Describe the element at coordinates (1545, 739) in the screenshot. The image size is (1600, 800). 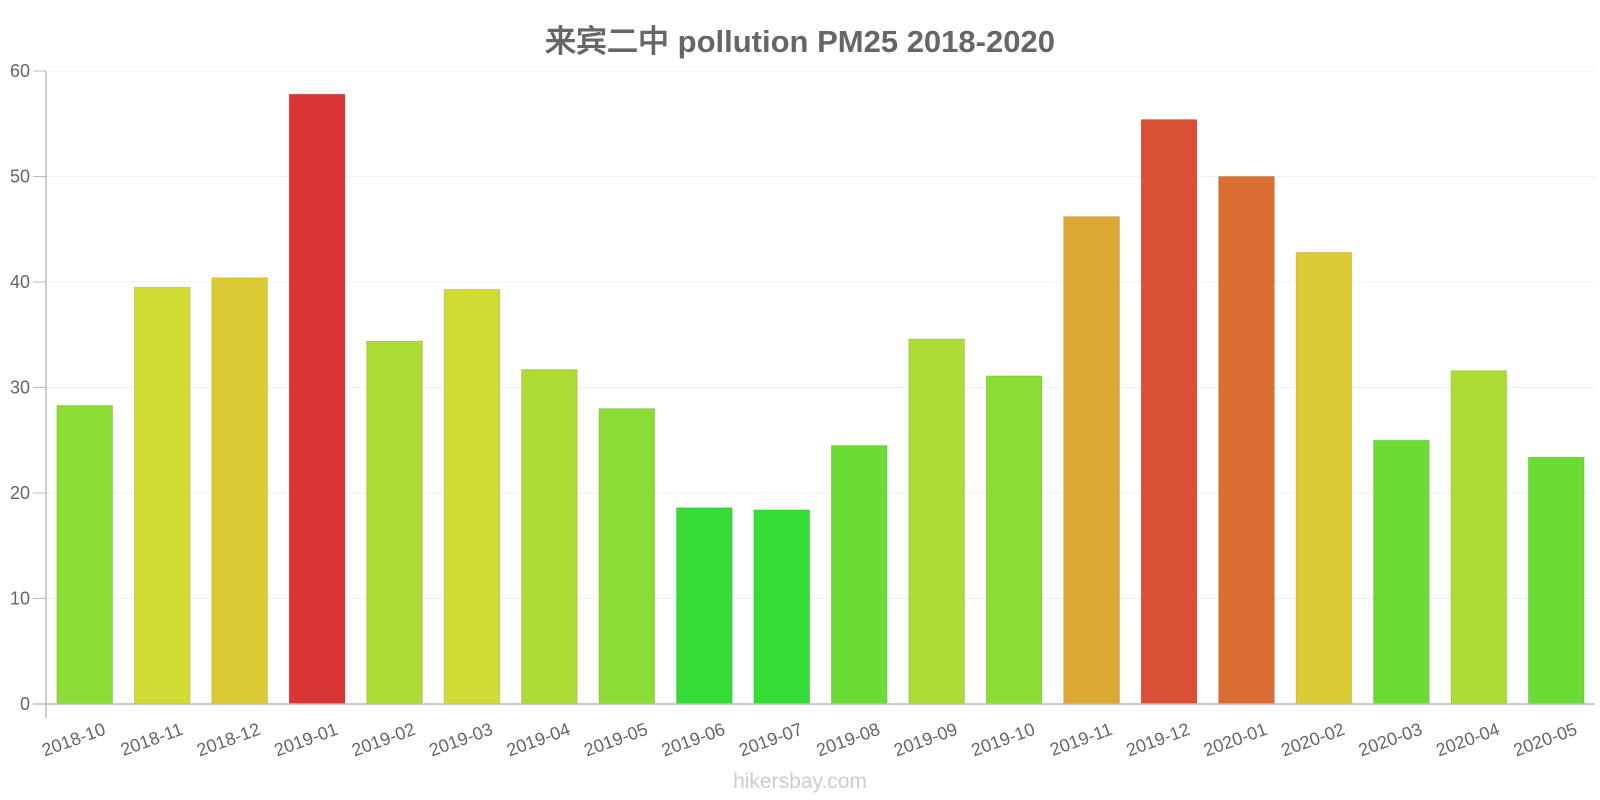
I see `x-tick-label: 2020-05` at that location.